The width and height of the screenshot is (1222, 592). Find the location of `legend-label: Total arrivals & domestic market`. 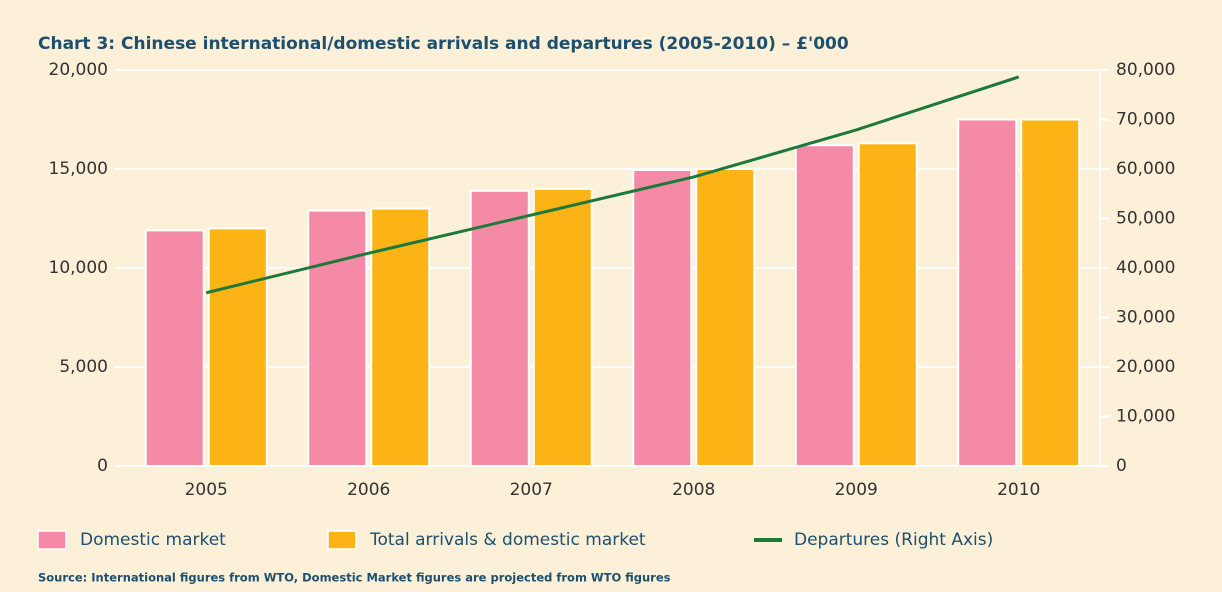

legend-label: Total arrivals & domestic market is located at coordinates (507, 540).